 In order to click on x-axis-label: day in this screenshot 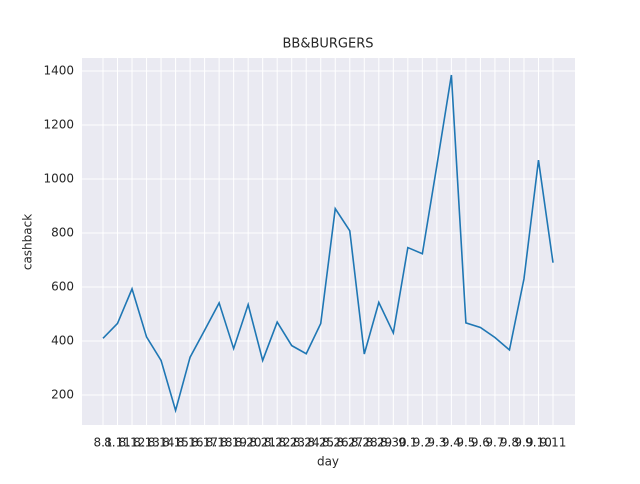, I will do `click(328, 462)`.